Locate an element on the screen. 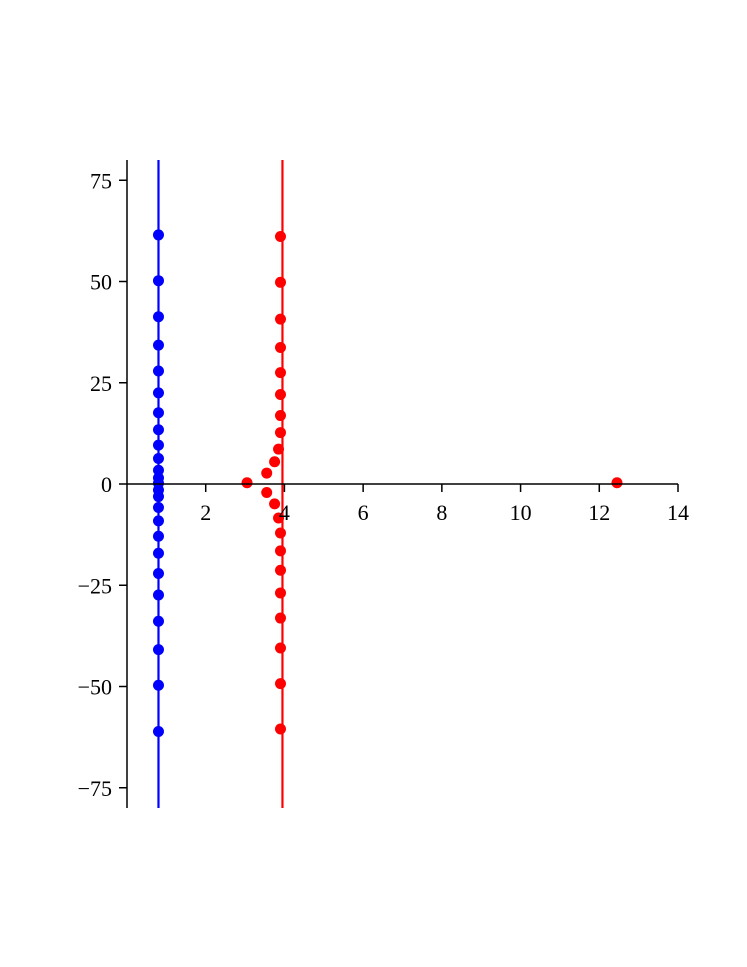  y-tick-label: 50 is located at coordinates (101, 282).